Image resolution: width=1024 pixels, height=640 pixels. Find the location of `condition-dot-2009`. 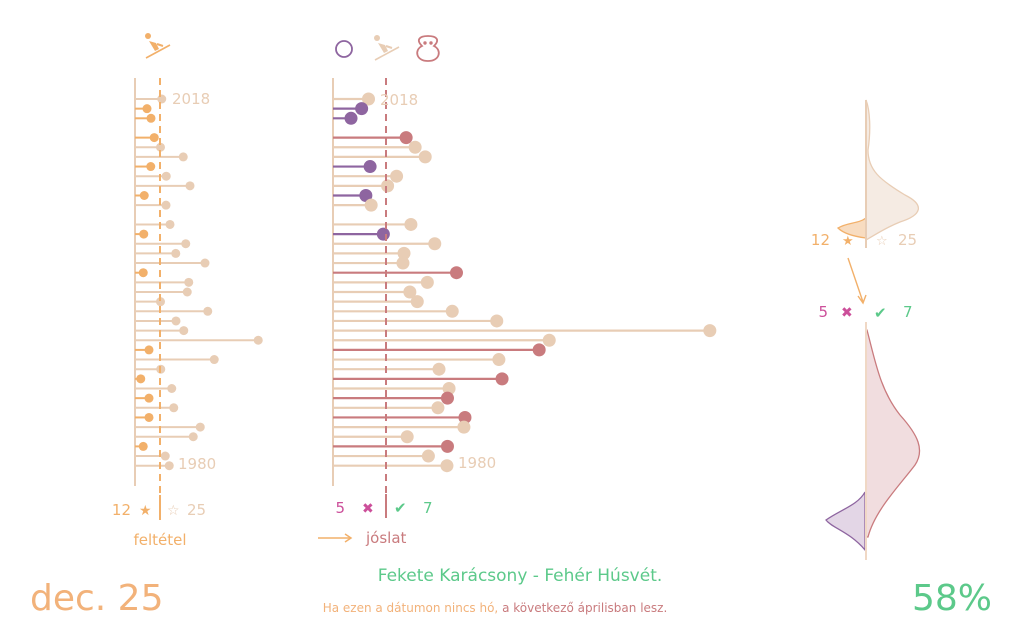

condition-dot-2009 is located at coordinates (190, 186).